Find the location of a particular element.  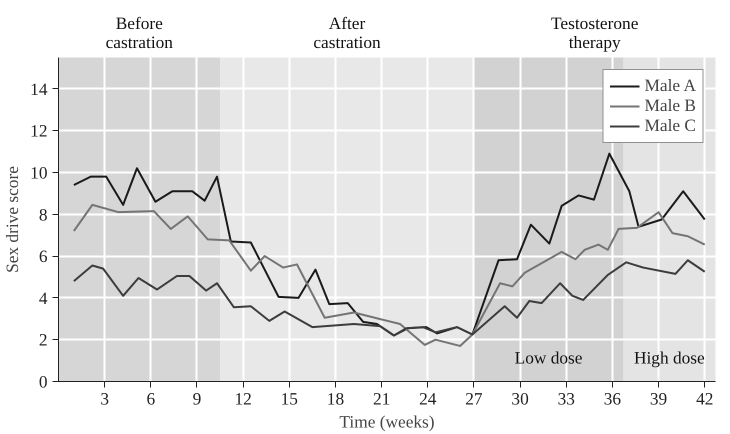

x-tick-label: 42 is located at coordinates (705, 399).